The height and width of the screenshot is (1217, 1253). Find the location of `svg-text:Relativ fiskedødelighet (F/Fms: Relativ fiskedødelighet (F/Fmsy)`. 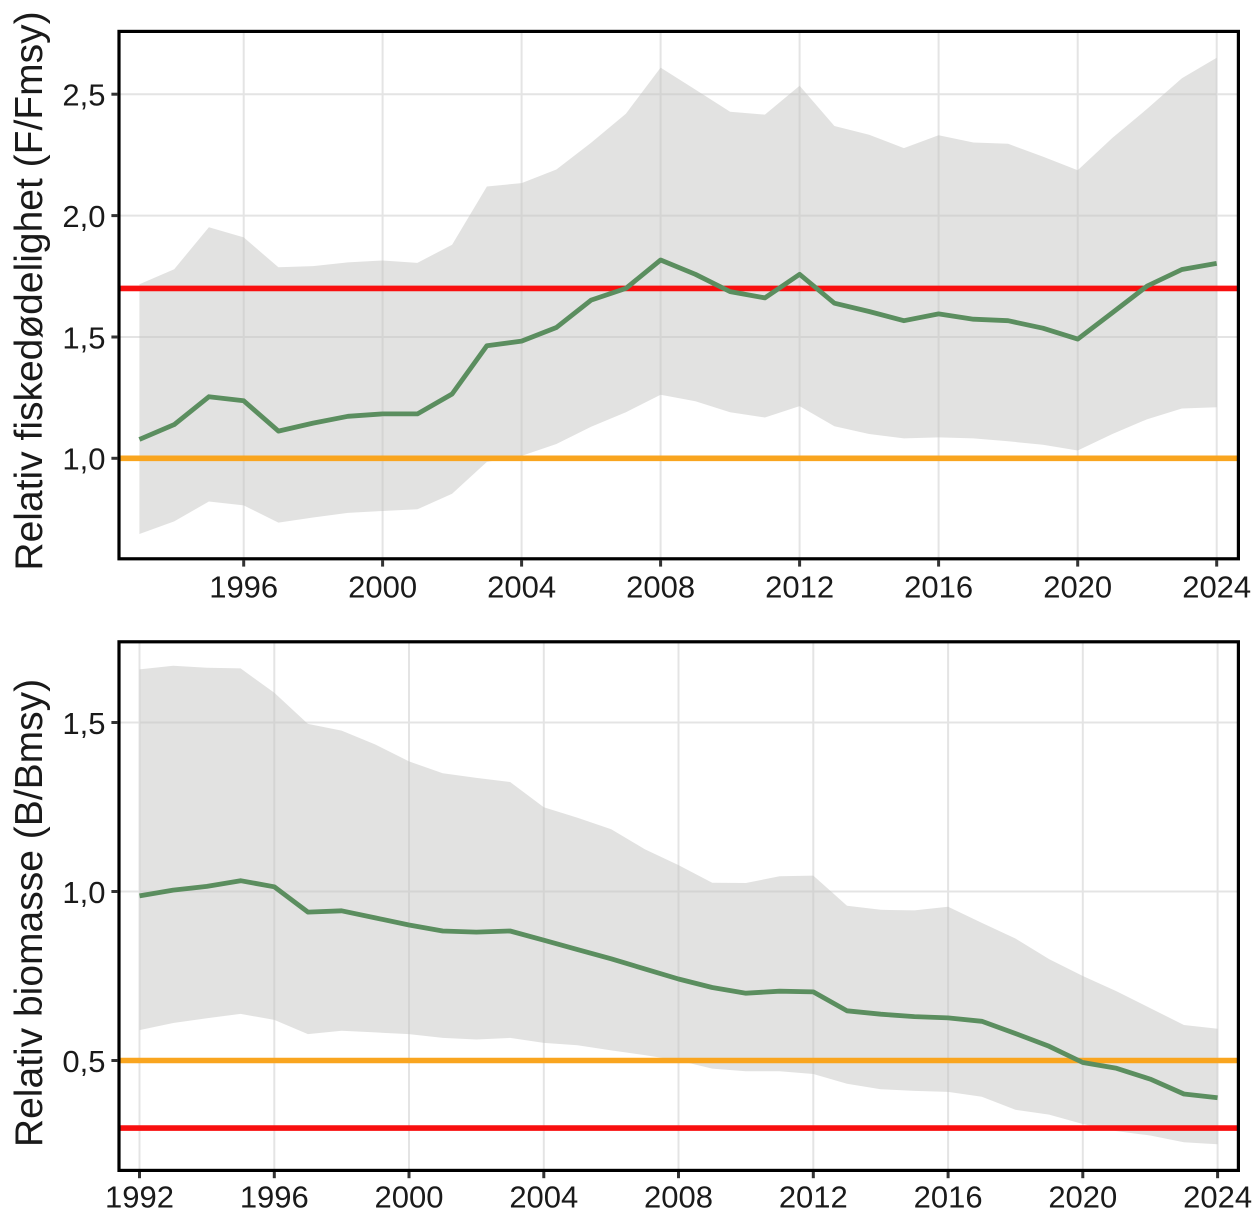

svg-text:Relativ fiskedødelighet (F/Fms: Relativ fiskedødelighet (F/Fmsy) is located at coordinates (29, 290).